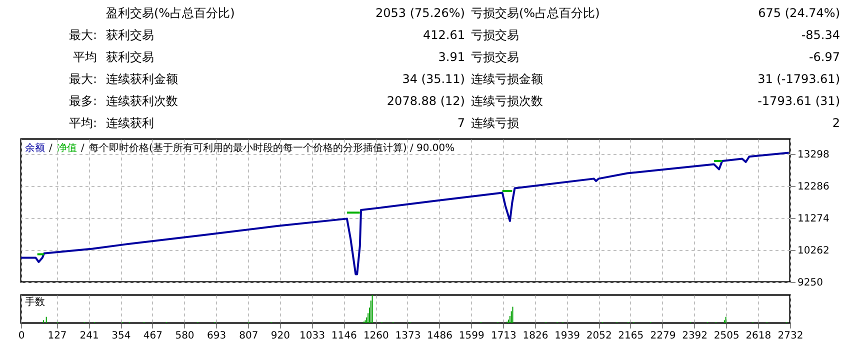  Describe the element at coordinates (810, 283) in the screenshot. I see `y-tick-label: 9250` at that location.